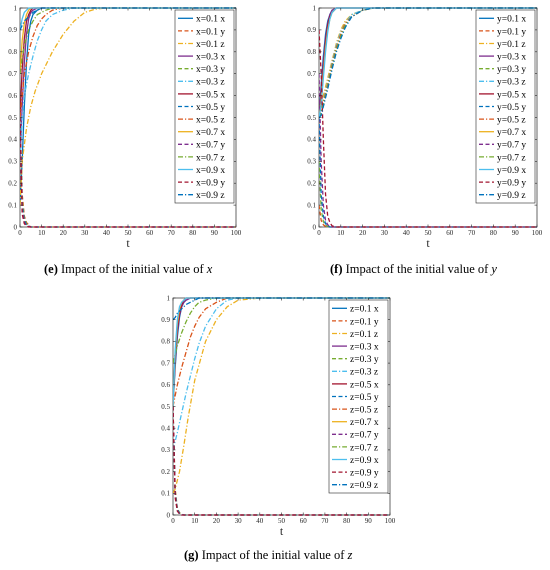 The height and width of the screenshot is (570, 550). Describe the element at coordinates (364, 398) in the screenshot. I see `legend-label: z=0.5 y` at that location.